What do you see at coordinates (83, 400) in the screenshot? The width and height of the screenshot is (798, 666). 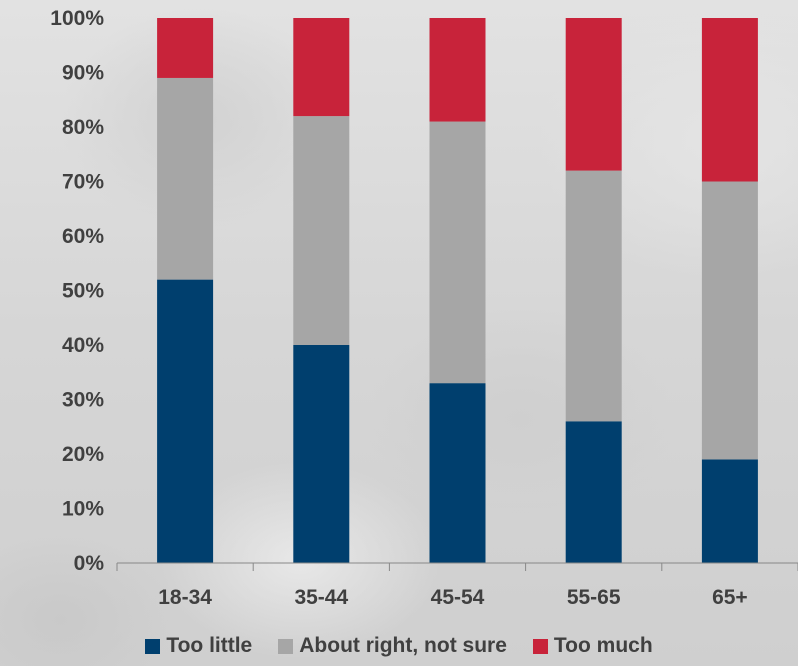 I see `y-tick-label: 30%` at bounding box center [83, 400].